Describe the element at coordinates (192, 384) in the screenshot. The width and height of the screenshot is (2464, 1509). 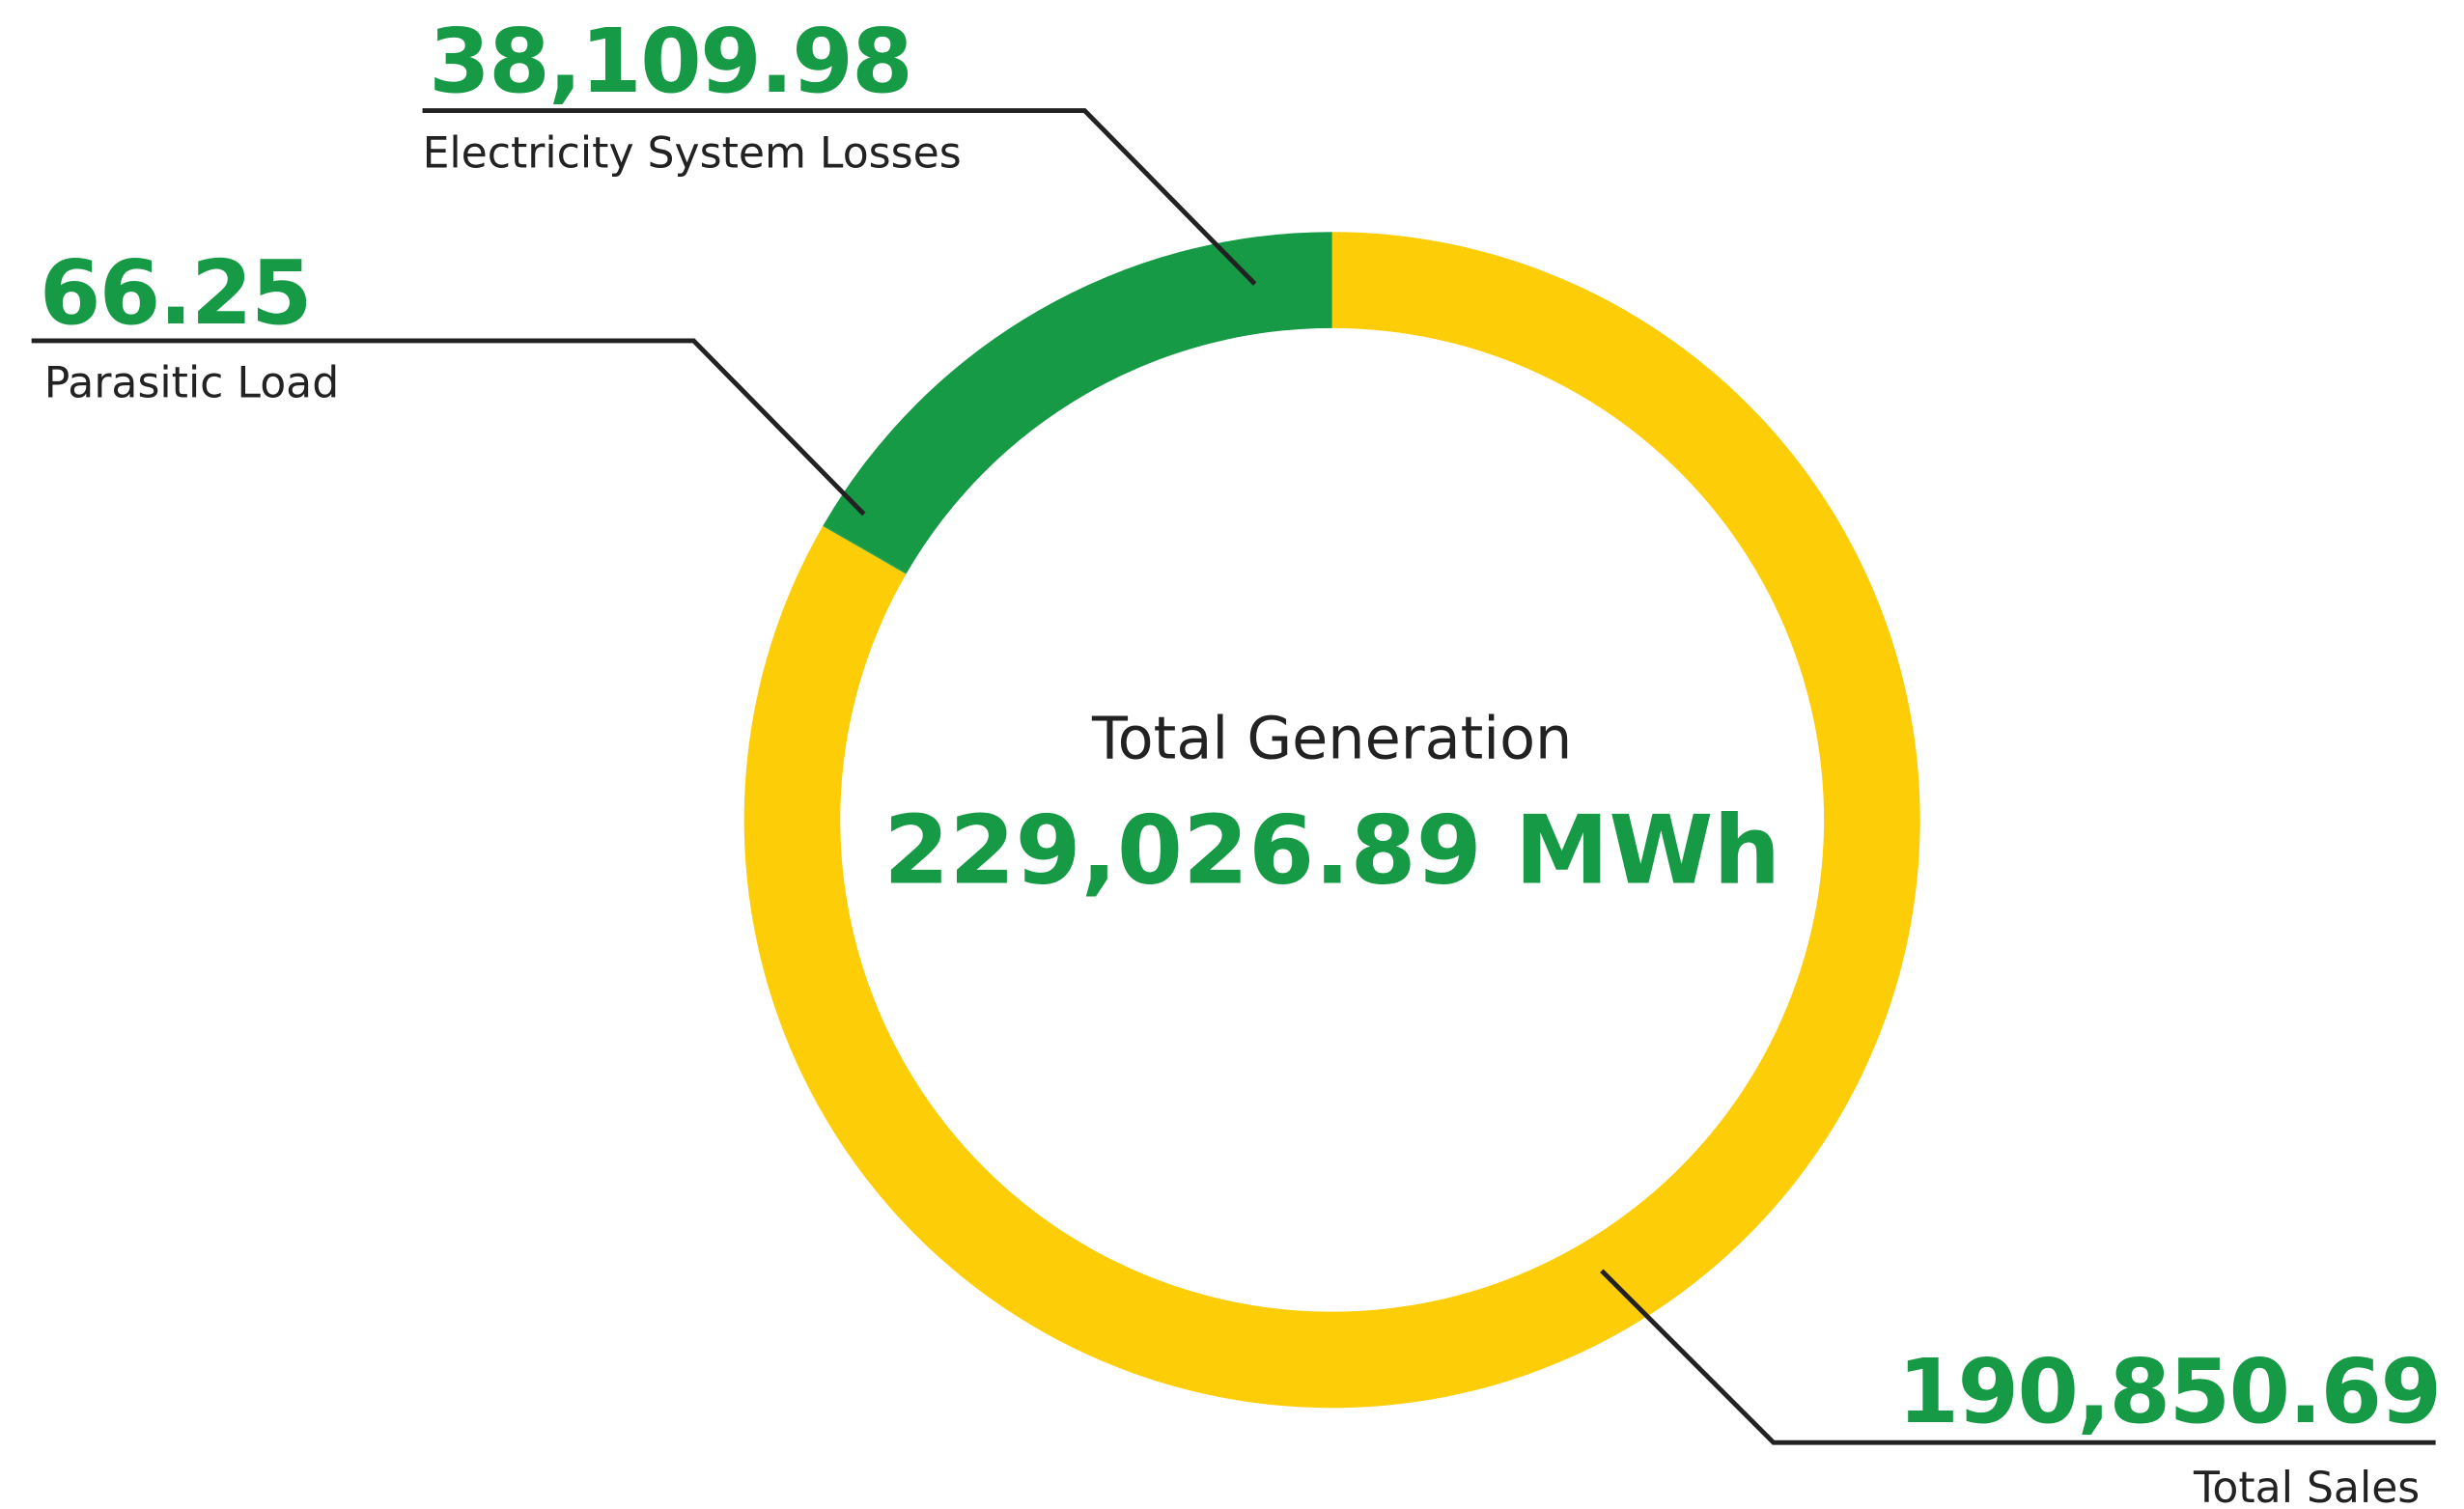
I see `category-label: Parasitic Load` at that location.